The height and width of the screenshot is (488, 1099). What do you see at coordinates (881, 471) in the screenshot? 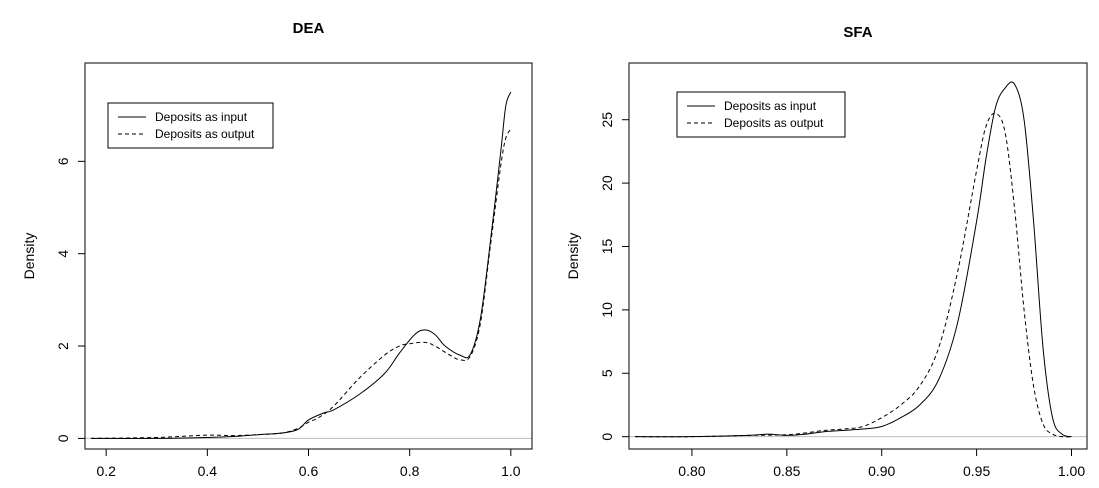
I see `x-tick-label: 0.90` at bounding box center [881, 471].